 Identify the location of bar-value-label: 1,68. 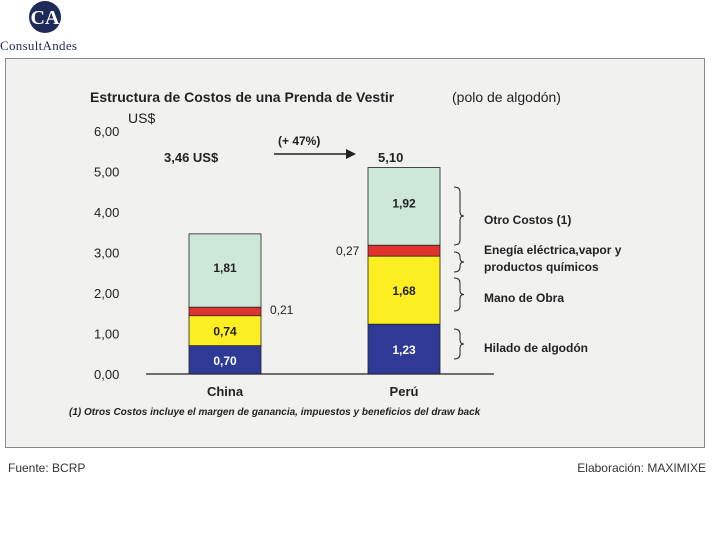
(404, 291).